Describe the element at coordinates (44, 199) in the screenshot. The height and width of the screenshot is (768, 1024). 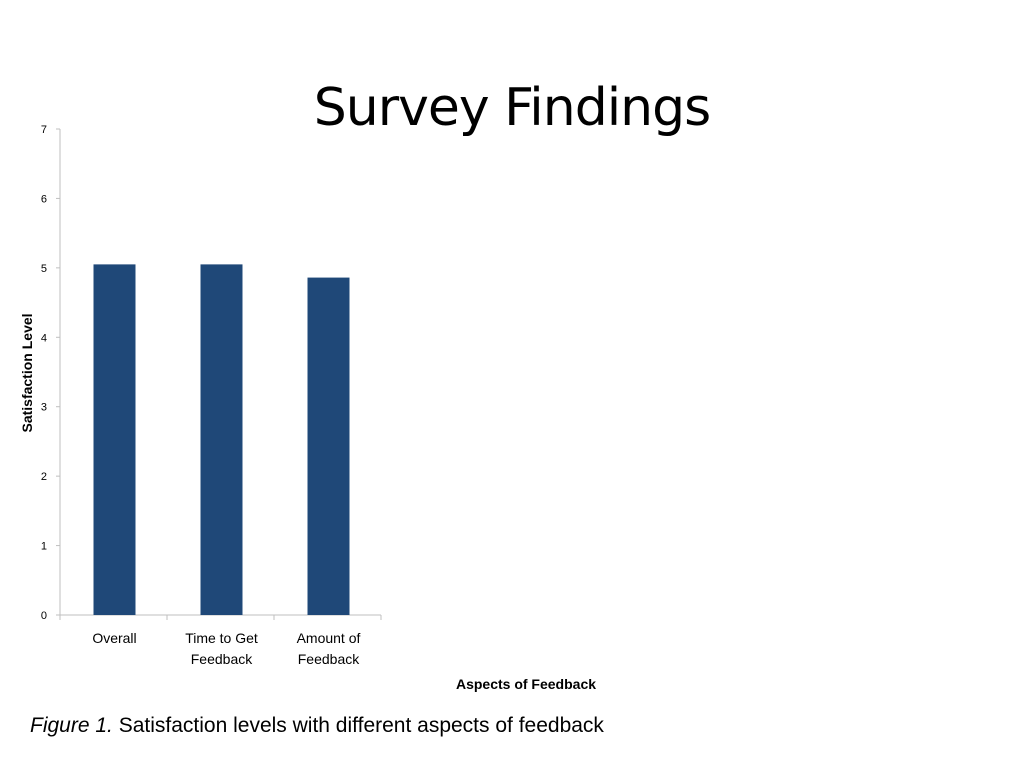
I see `y-tick-label: 6` at that location.